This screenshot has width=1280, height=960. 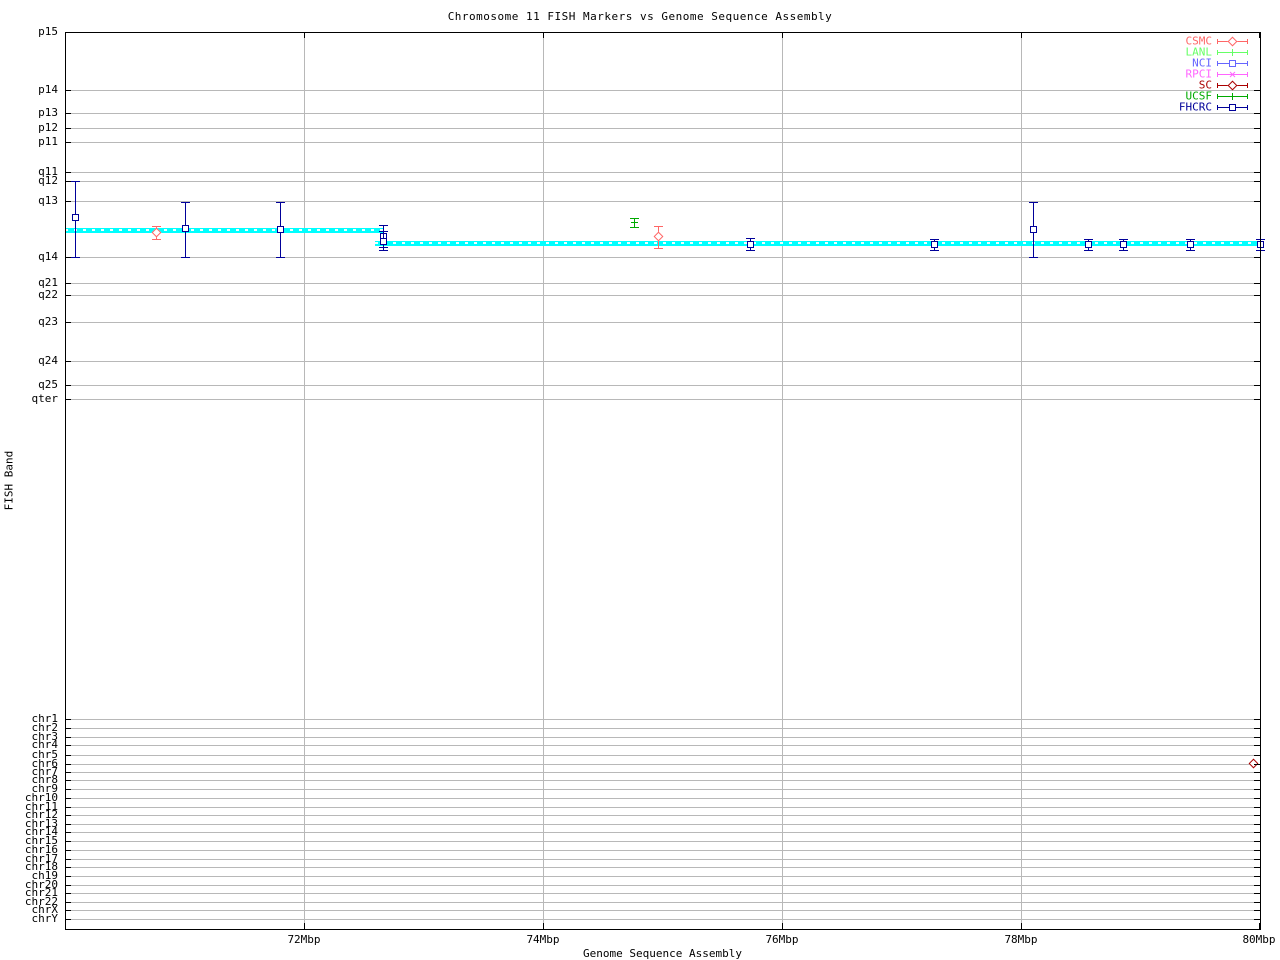 I want to click on legend-label-SC: SC, so click(x=1205, y=85).